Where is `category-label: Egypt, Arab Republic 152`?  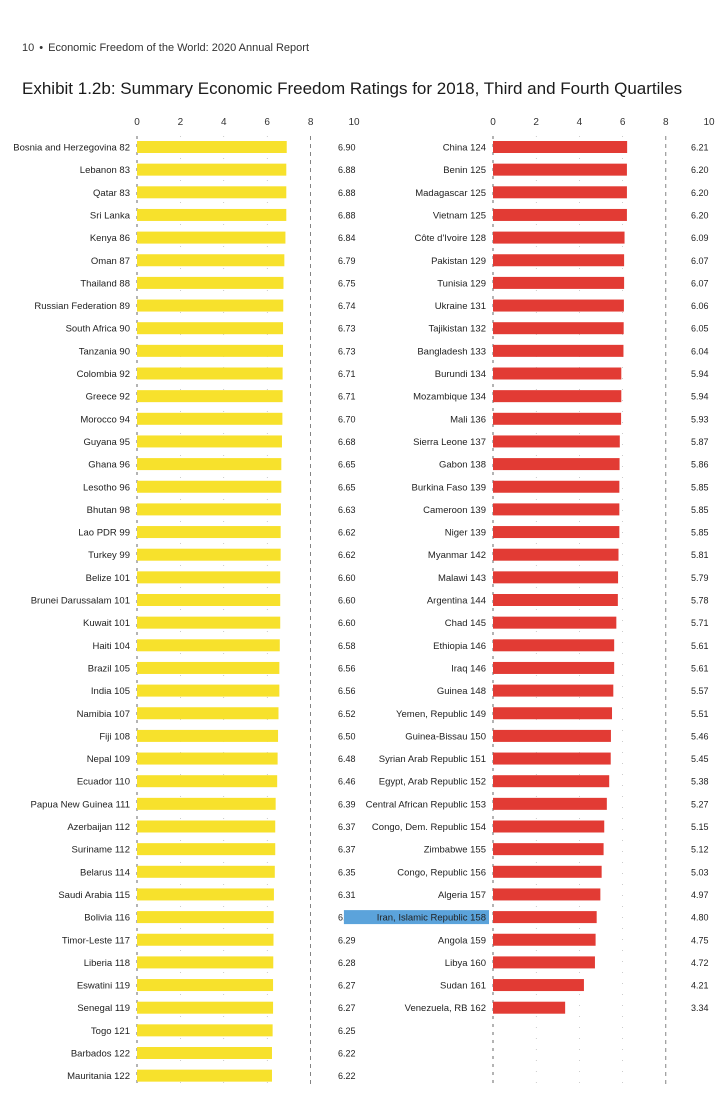
category-label: Egypt, Arab Republic 152 is located at coordinates (432, 782).